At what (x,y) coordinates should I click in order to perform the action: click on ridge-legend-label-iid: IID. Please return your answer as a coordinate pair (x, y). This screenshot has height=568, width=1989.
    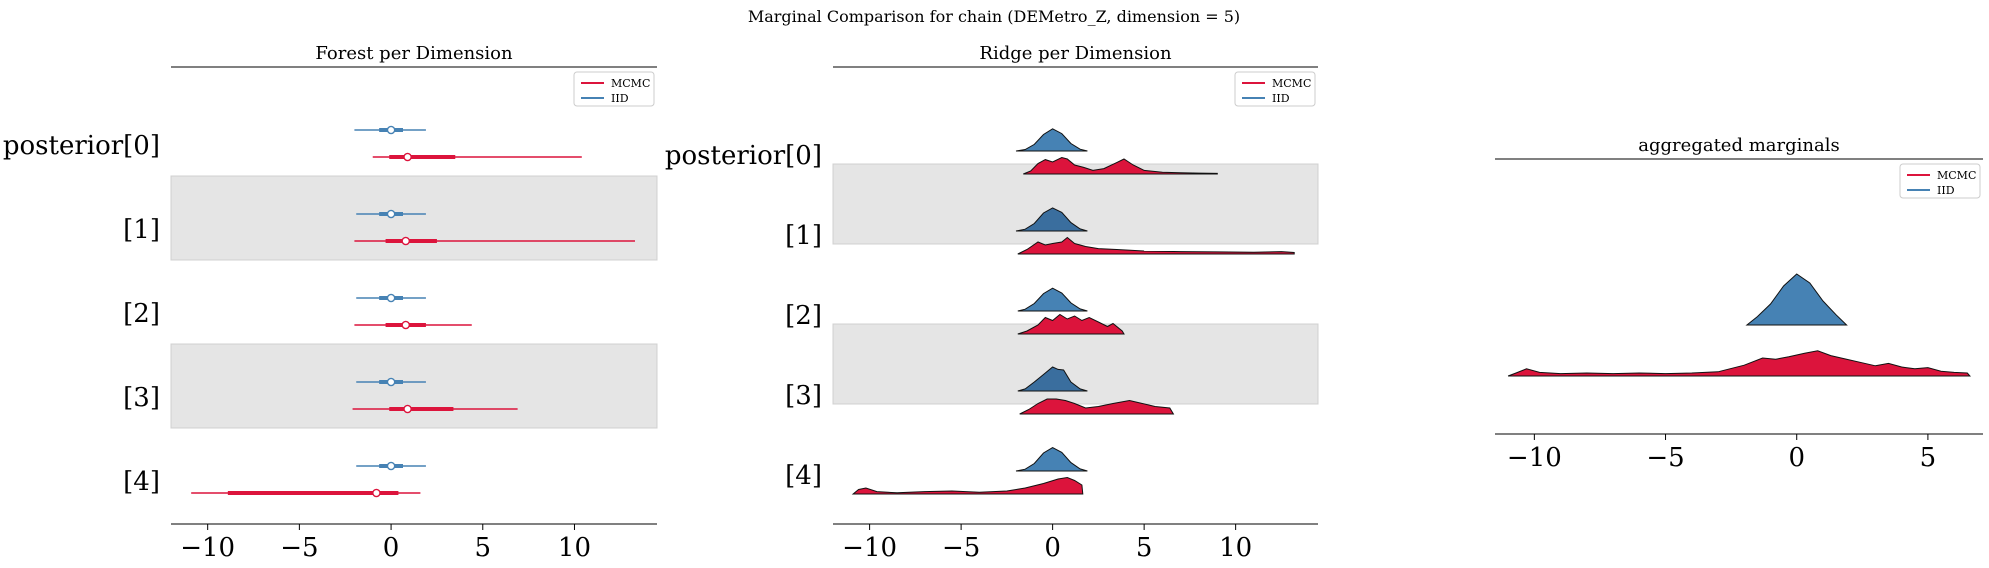
    Looking at the image, I should click on (1281, 98).